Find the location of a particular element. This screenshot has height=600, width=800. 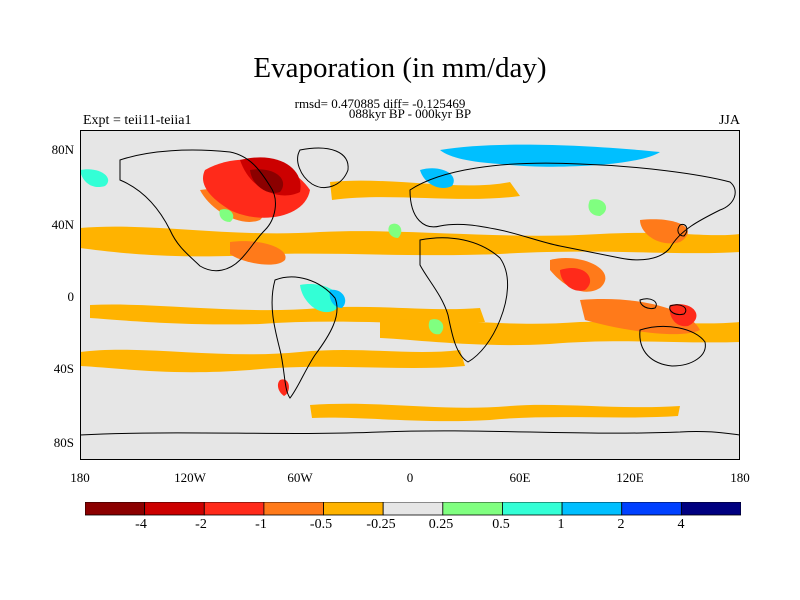

colorbar-label-neg025: -0.25 is located at coordinates (381, 524).